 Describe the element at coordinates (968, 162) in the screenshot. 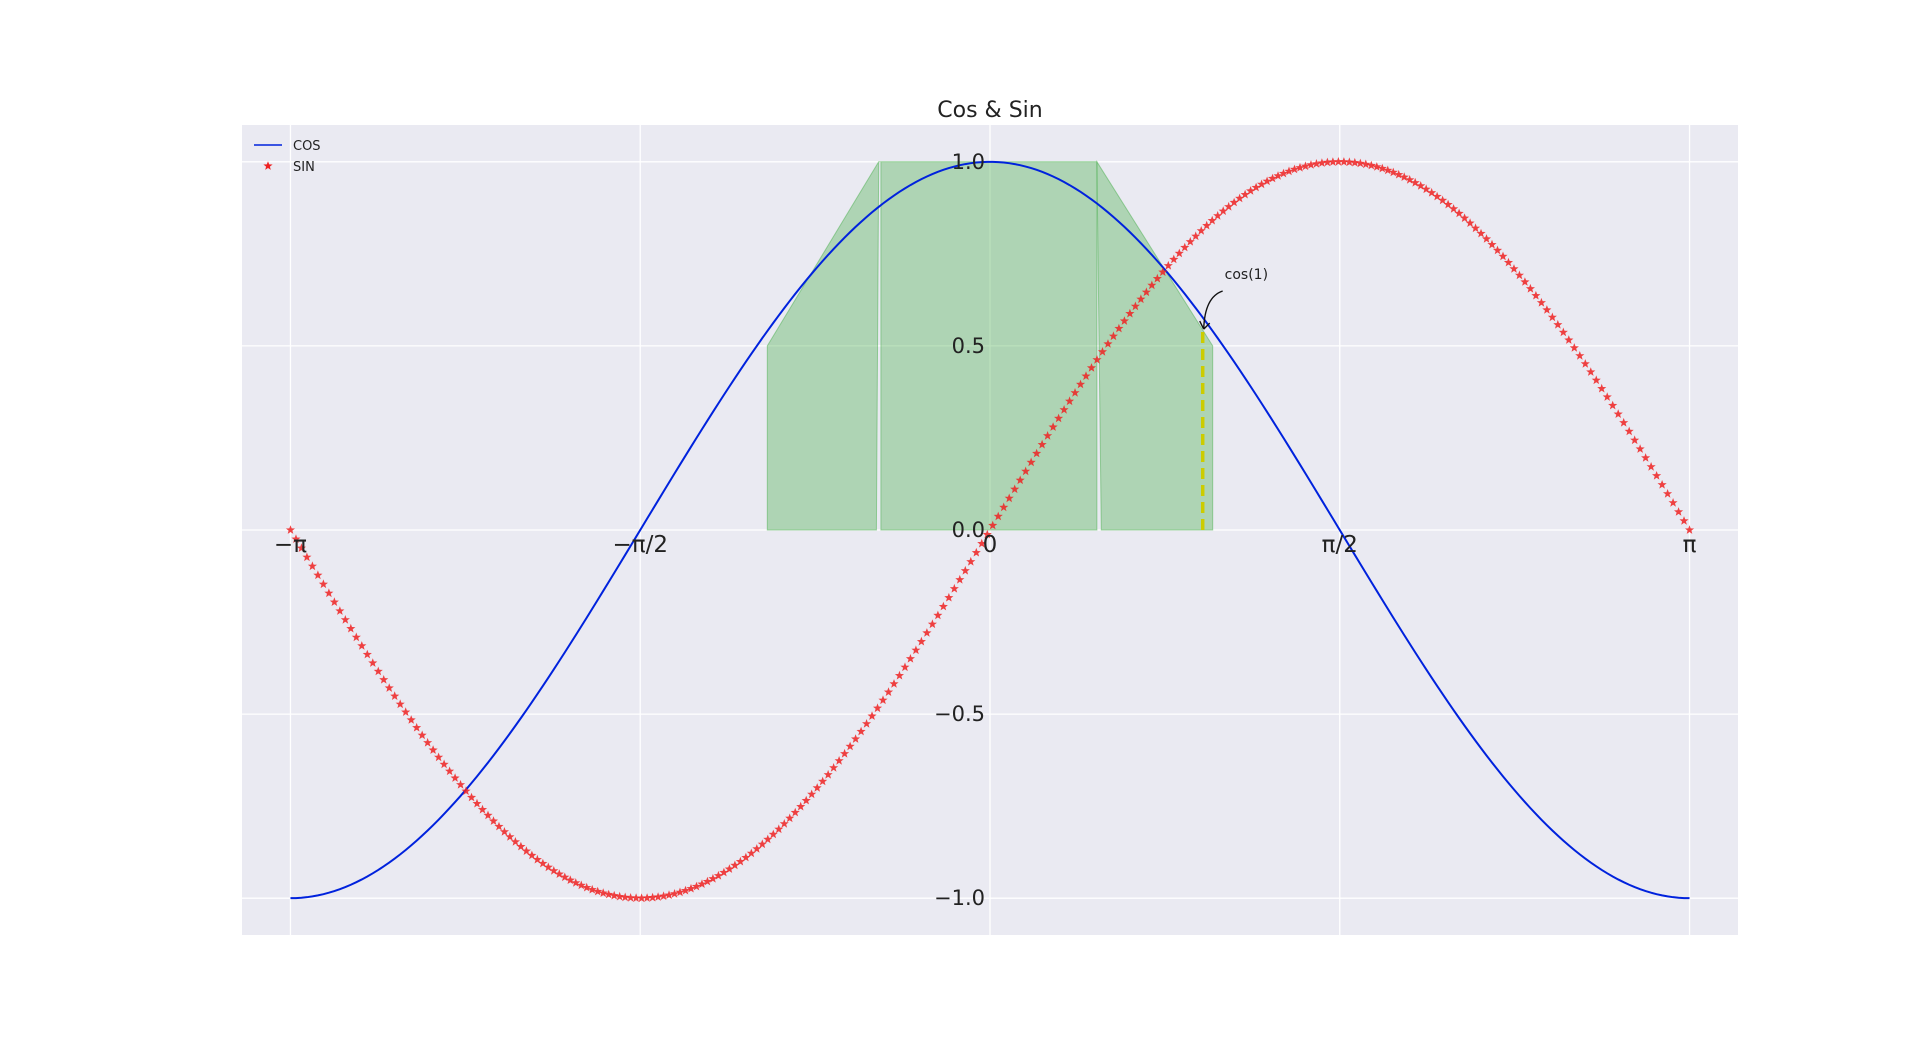

I see `y-tick-label-0: 1.0` at that location.